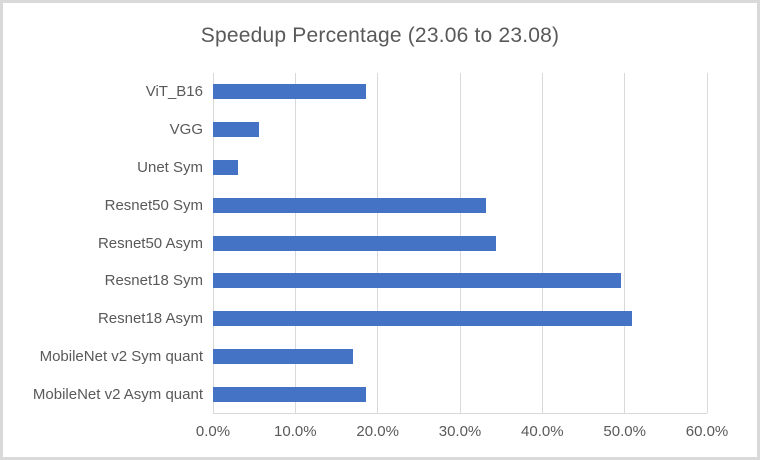  I want to click on category-label: MobileNet v2 Sym quant, so click(121, 356).